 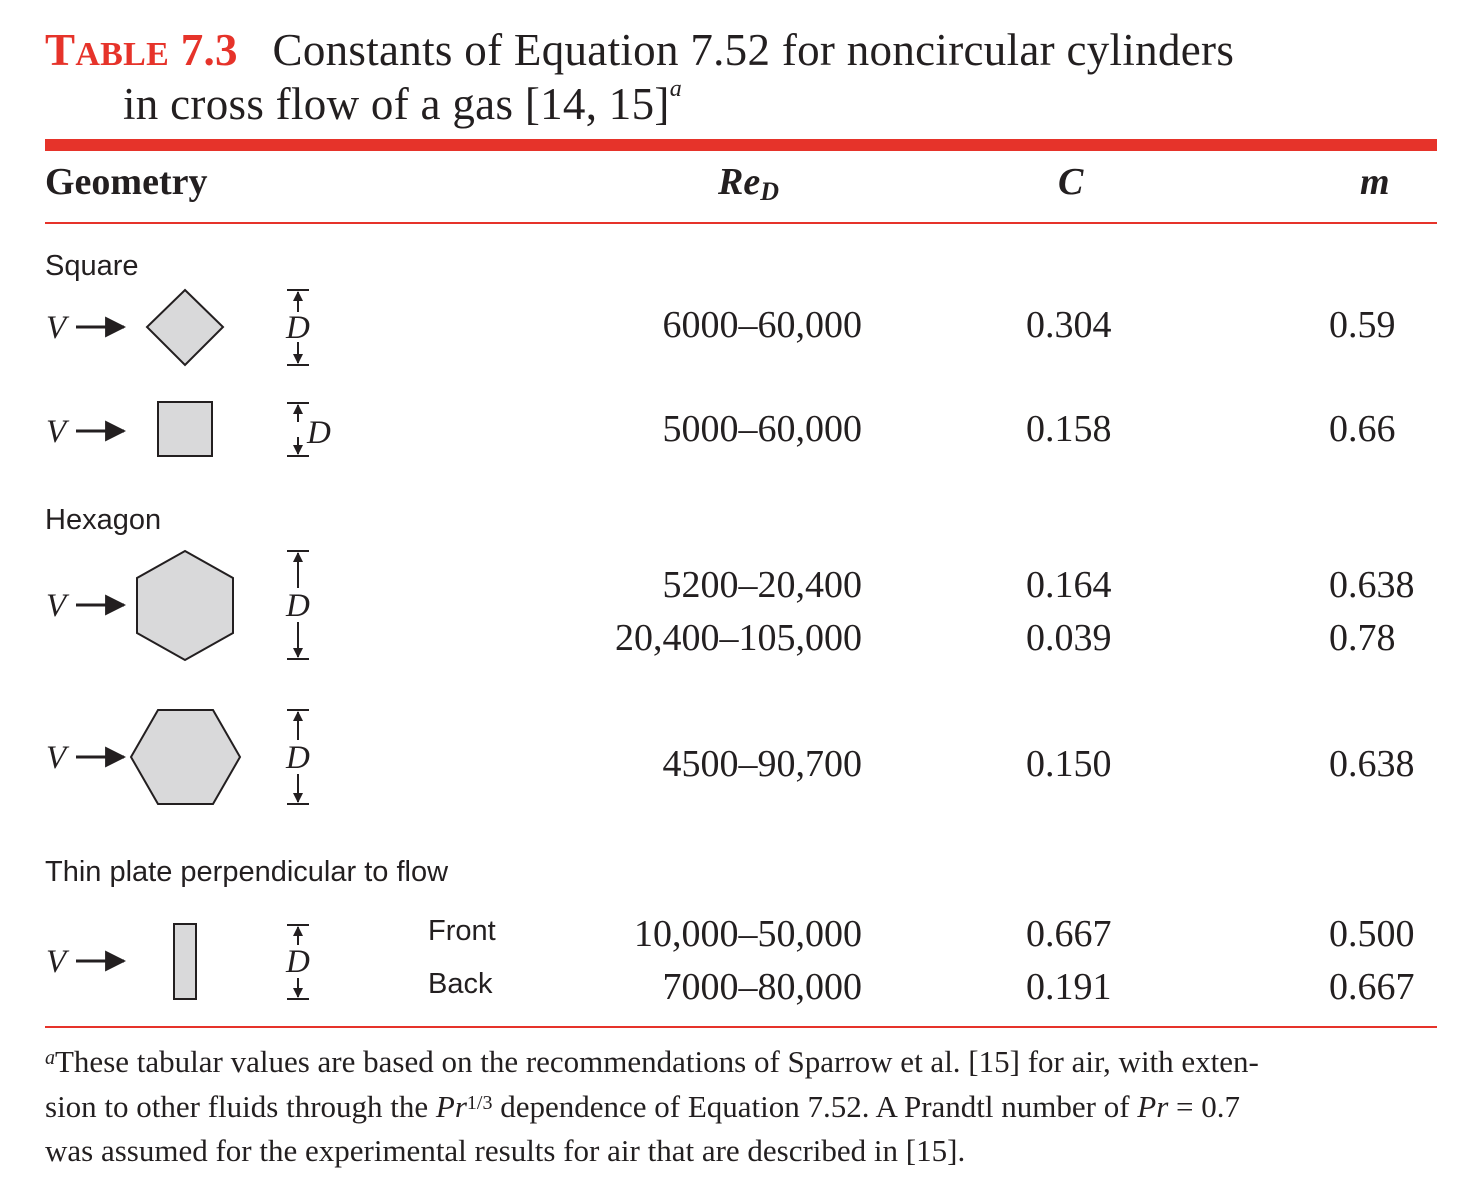 I want to click on square-diamond-figure: V D, so click(x=178, y=327).